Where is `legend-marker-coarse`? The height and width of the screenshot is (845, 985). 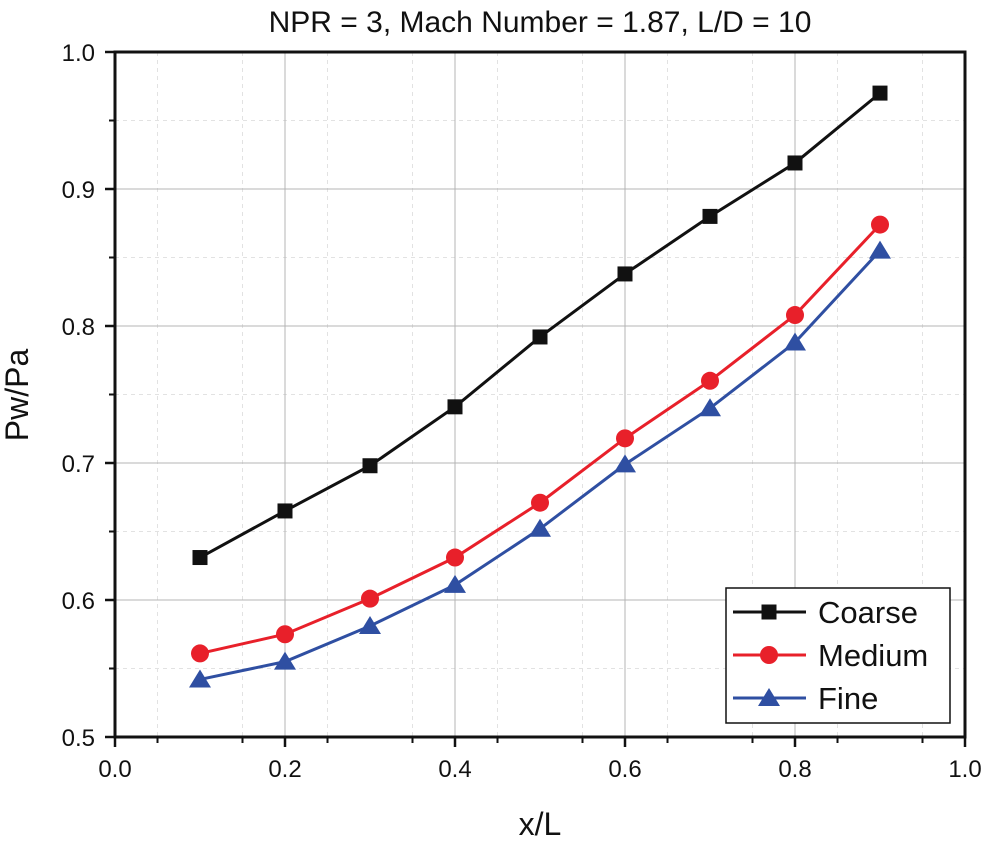 legend-marker-coarse is located at coordinates (769, 612).